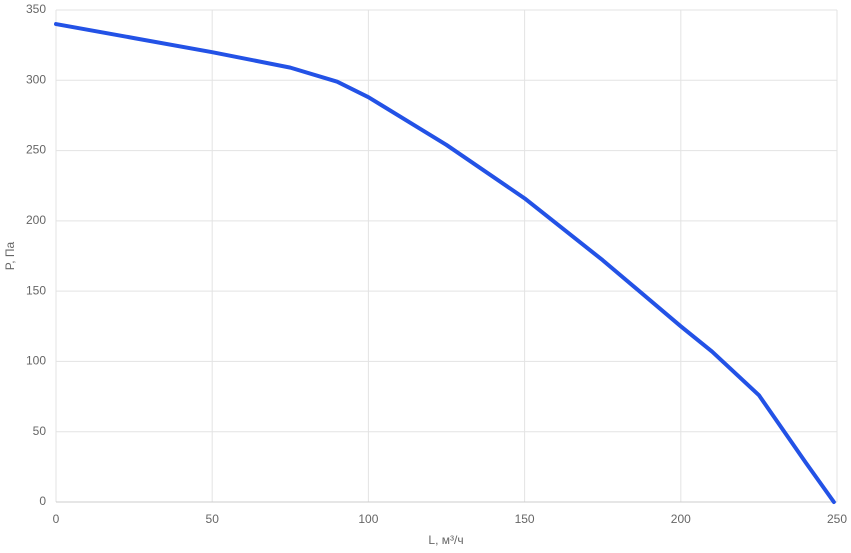  What do you see at coordinates (368, 519) in the screenshot?
I see `x-tick-label: 100` at bounding box center [368, 519].